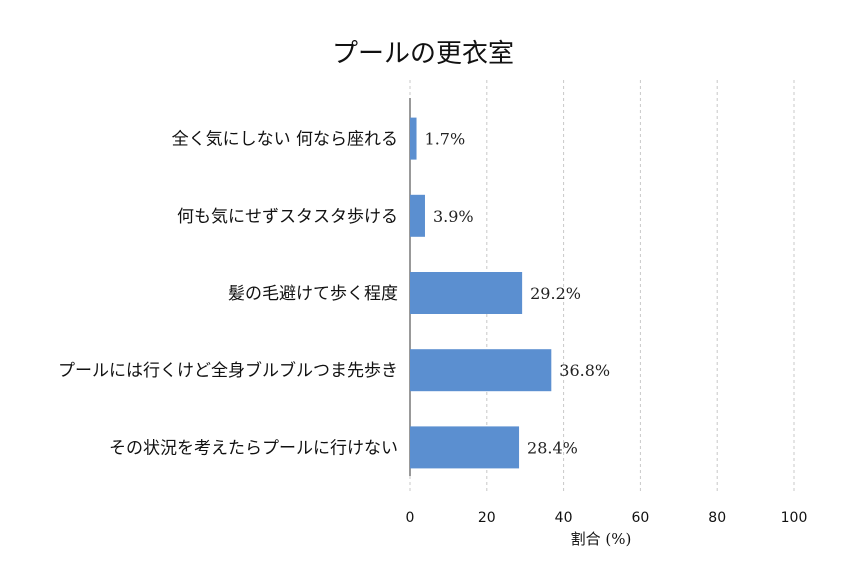  What do you see at coordinates (552, 447) in the screenshot?
I see `value-label-4: 28.4%` at bounding box center [552, 447].